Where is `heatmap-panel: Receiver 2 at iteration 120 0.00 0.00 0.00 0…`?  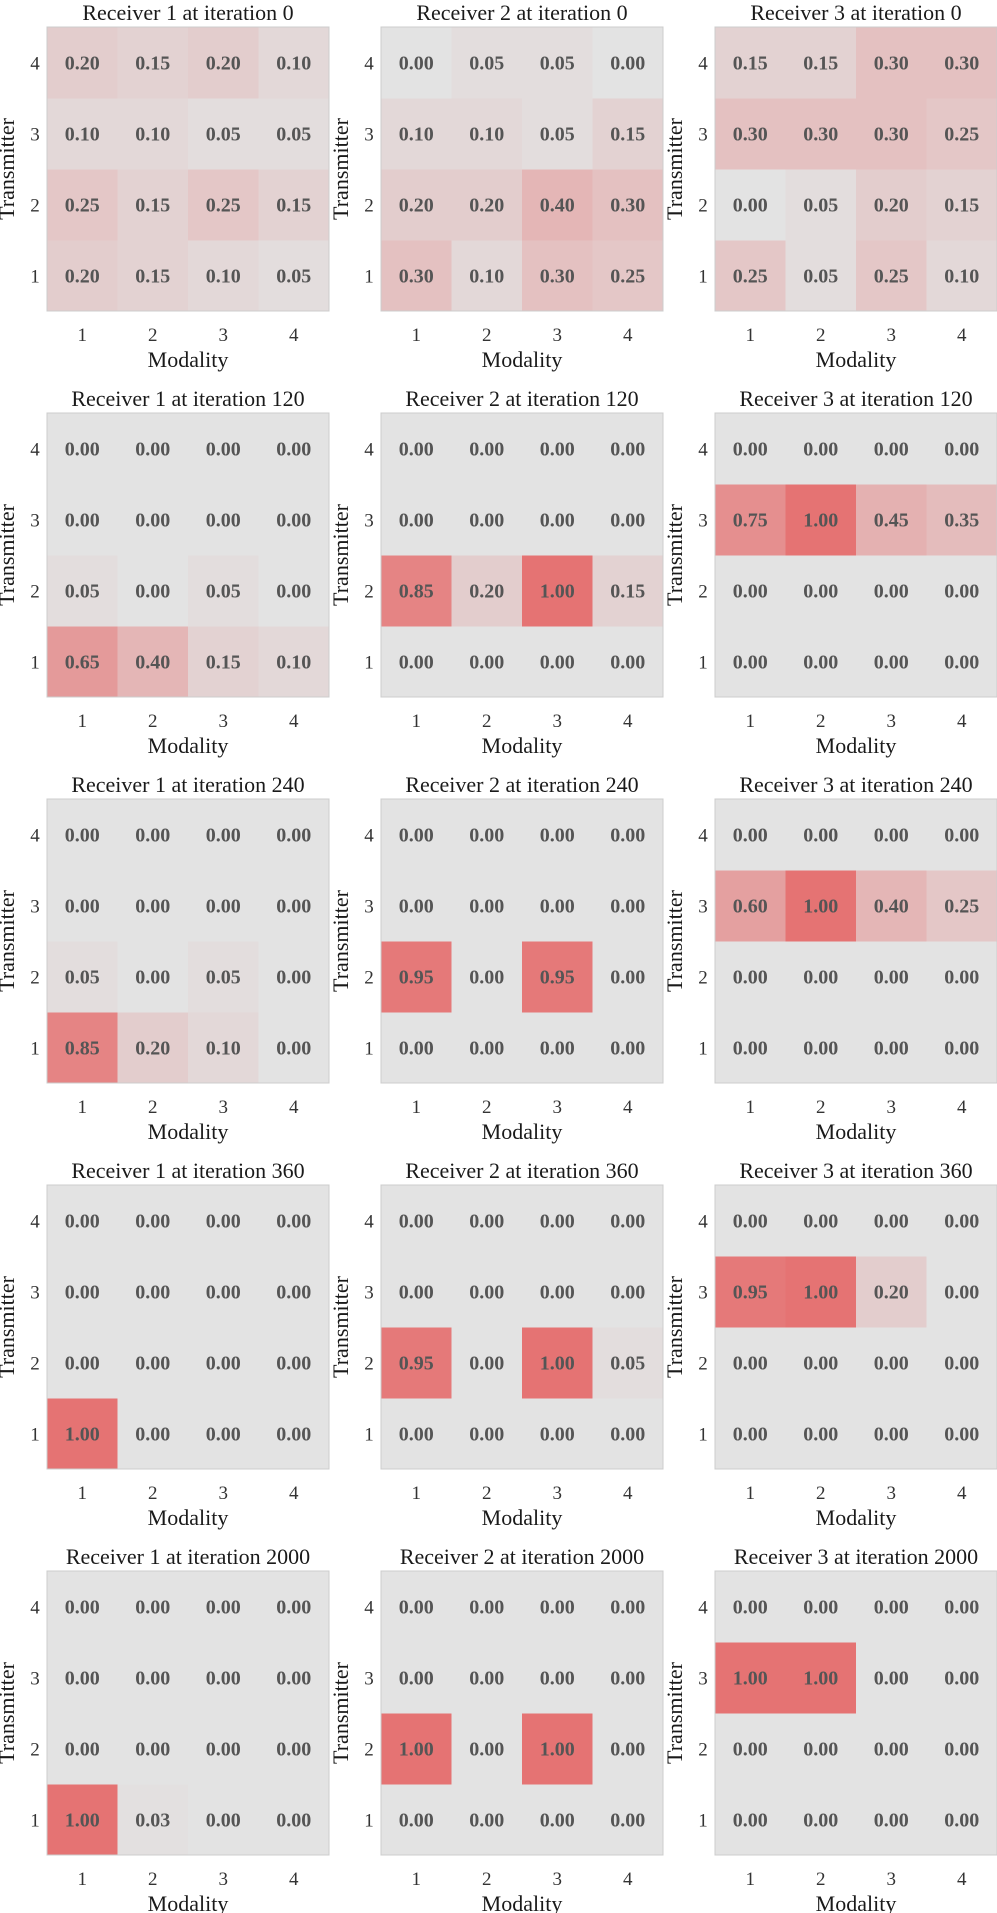 heatmap-panel: Receiver 2 at iteration 120 0.00 0.00 0.00 0… is located at coordinates (496, 572).